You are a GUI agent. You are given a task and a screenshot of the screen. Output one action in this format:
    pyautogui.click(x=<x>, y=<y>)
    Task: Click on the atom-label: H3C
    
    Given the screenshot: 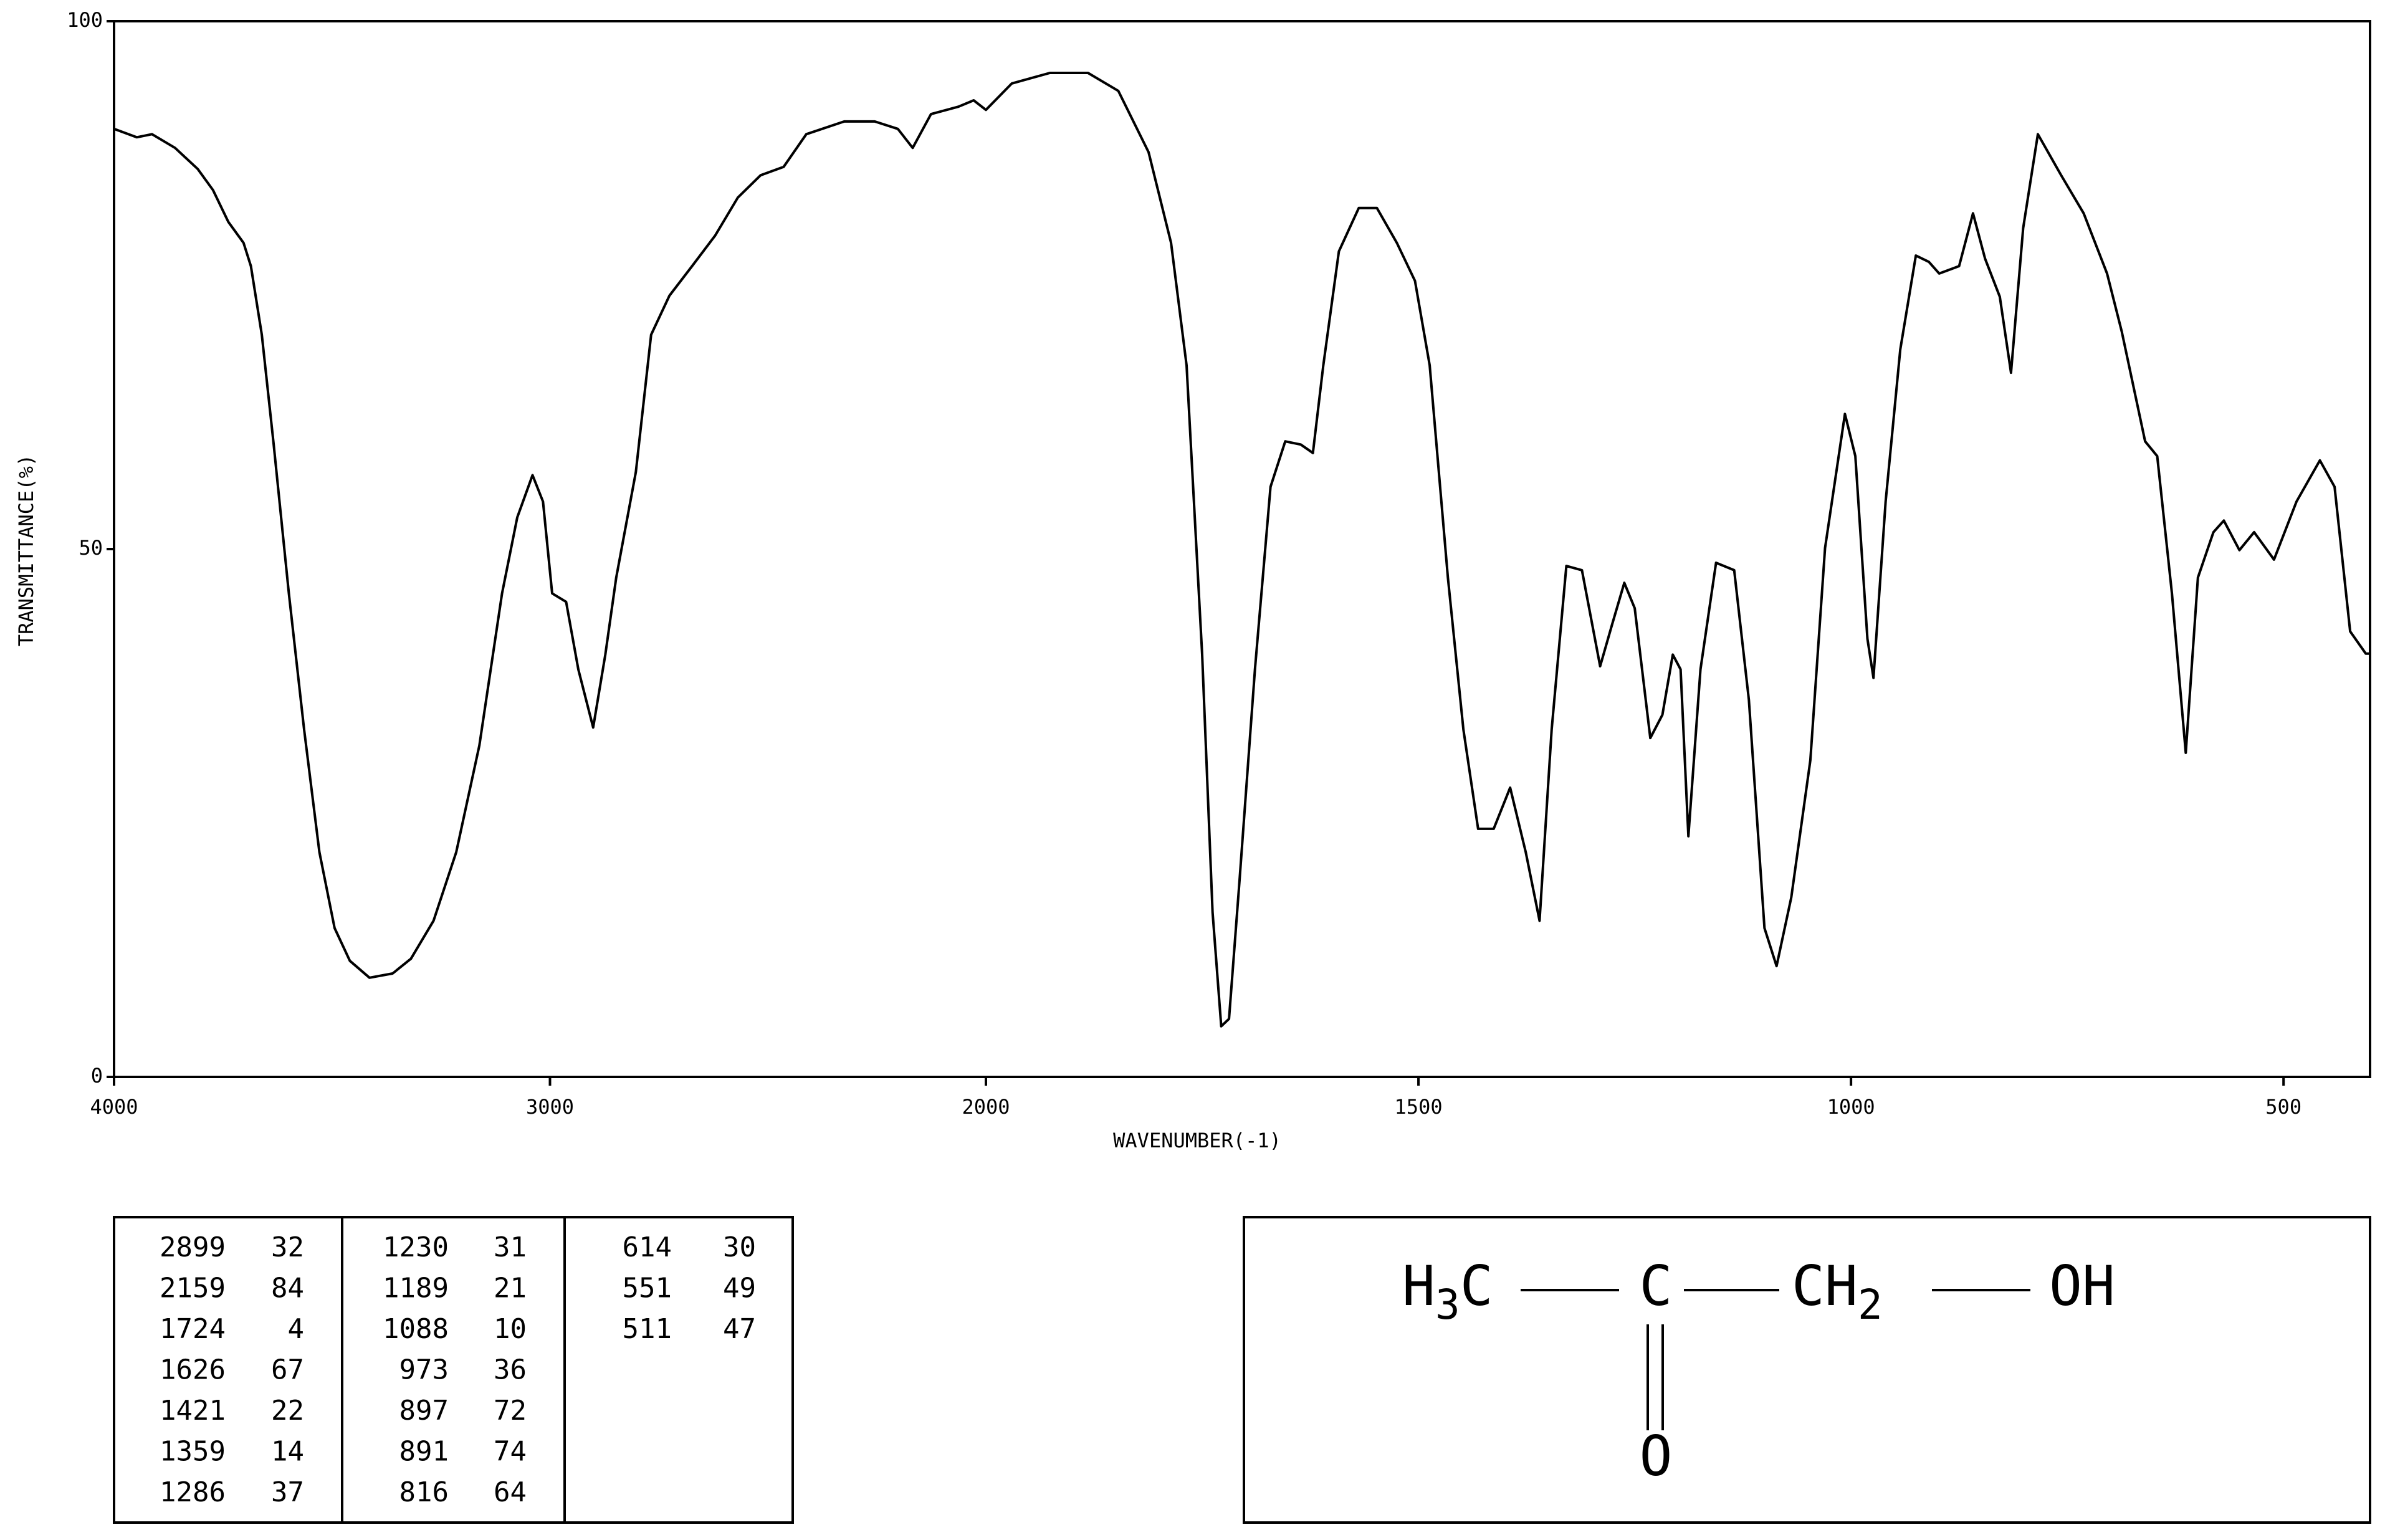 What is the action you would take?
    pyautogui.click(x=1447, y=1291)
    